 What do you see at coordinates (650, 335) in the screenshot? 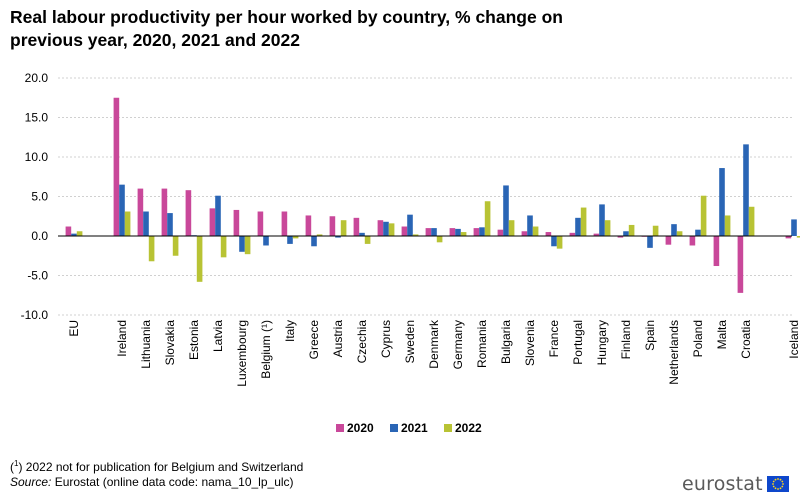
I see `category-label: Spain` at bounding box center [650, 335].